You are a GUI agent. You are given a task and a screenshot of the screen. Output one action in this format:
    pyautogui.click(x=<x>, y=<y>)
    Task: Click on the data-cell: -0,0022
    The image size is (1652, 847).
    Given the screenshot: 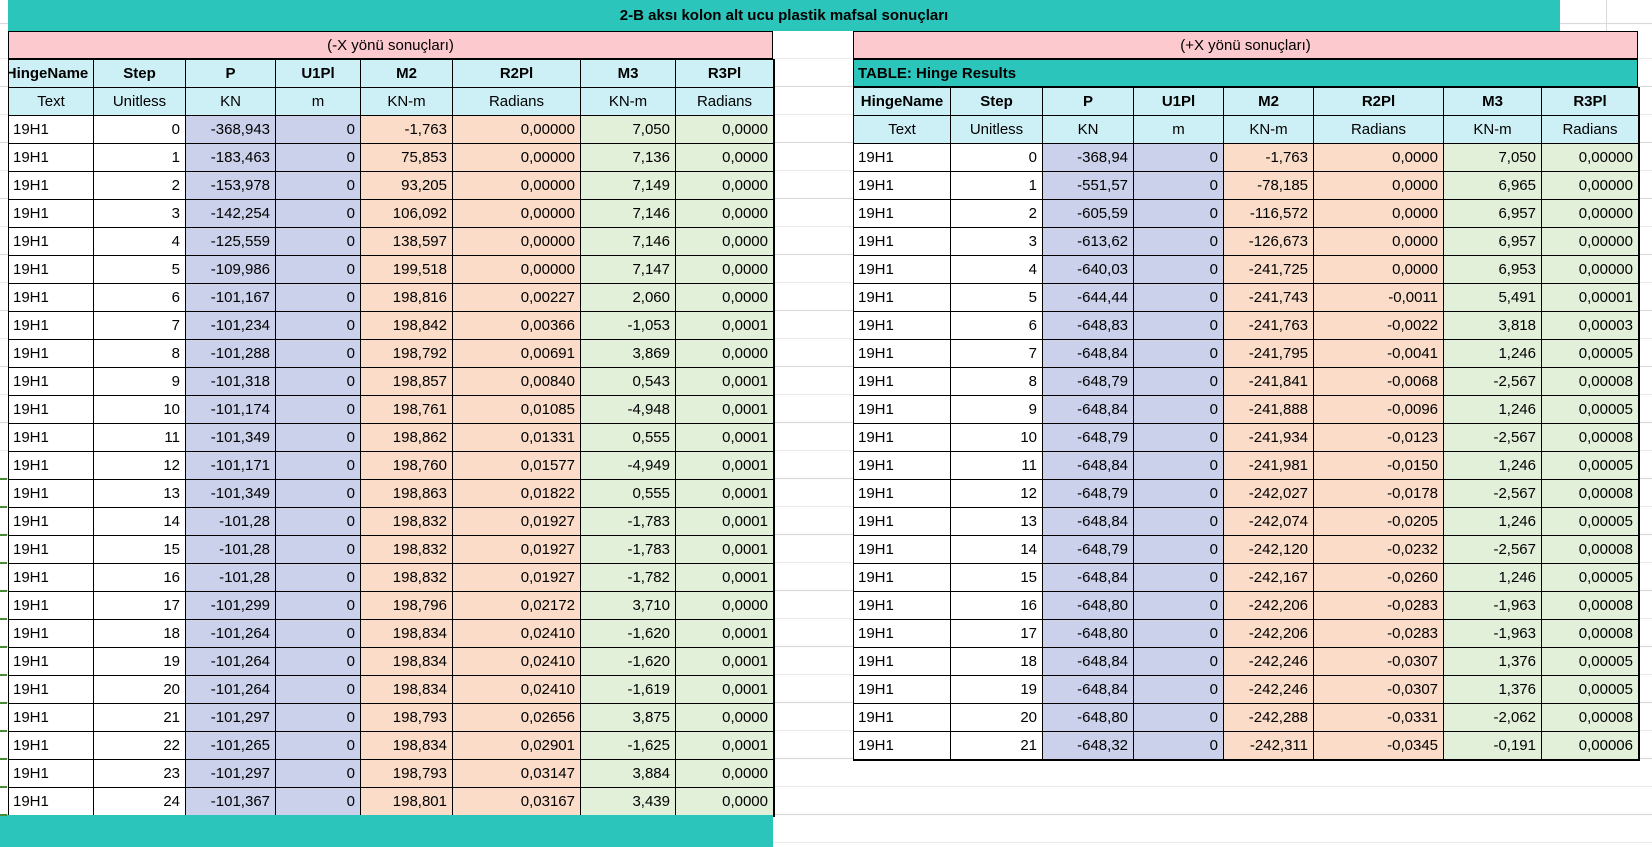 What is the action you would take?
    pyautogui.click(x=1379, y=326)
    